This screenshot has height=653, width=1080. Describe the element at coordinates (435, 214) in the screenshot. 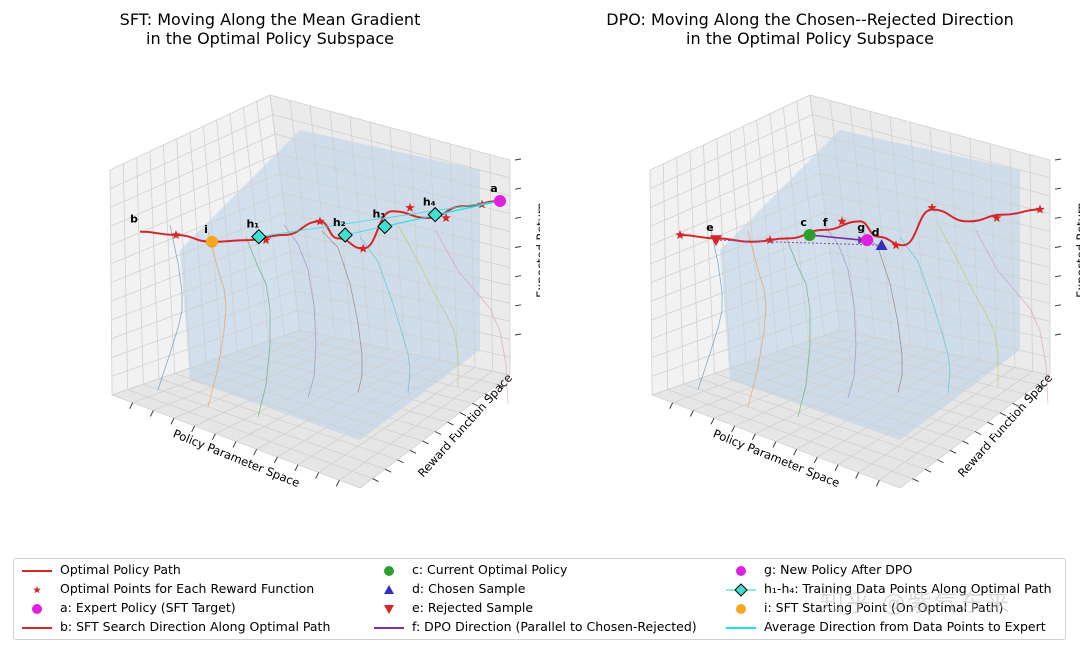

I see `point-marker-h₄` at that location.